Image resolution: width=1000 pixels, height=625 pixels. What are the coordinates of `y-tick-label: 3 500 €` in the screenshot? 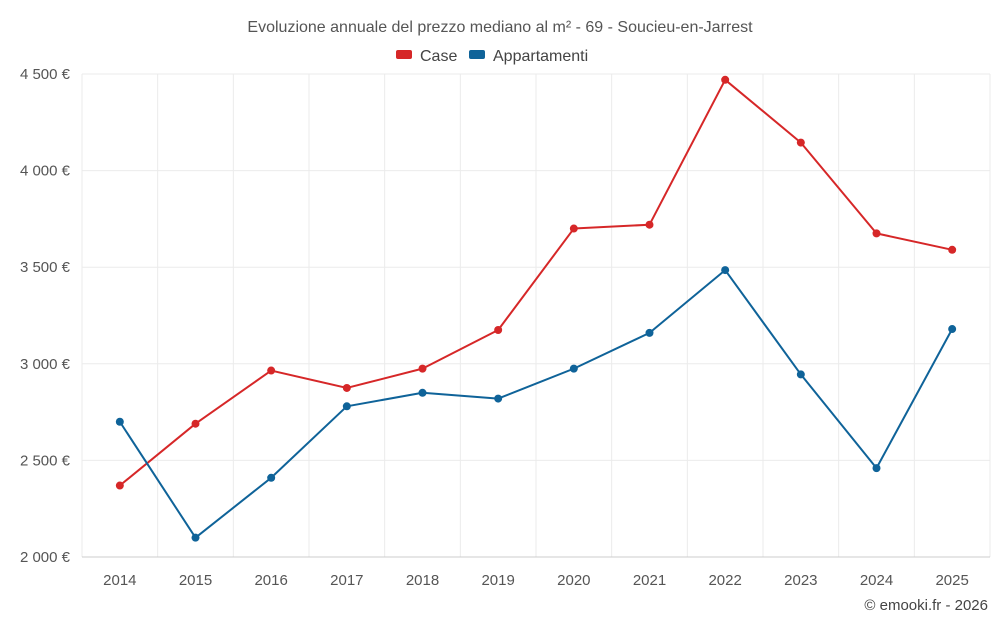 It's located at (45, 267).